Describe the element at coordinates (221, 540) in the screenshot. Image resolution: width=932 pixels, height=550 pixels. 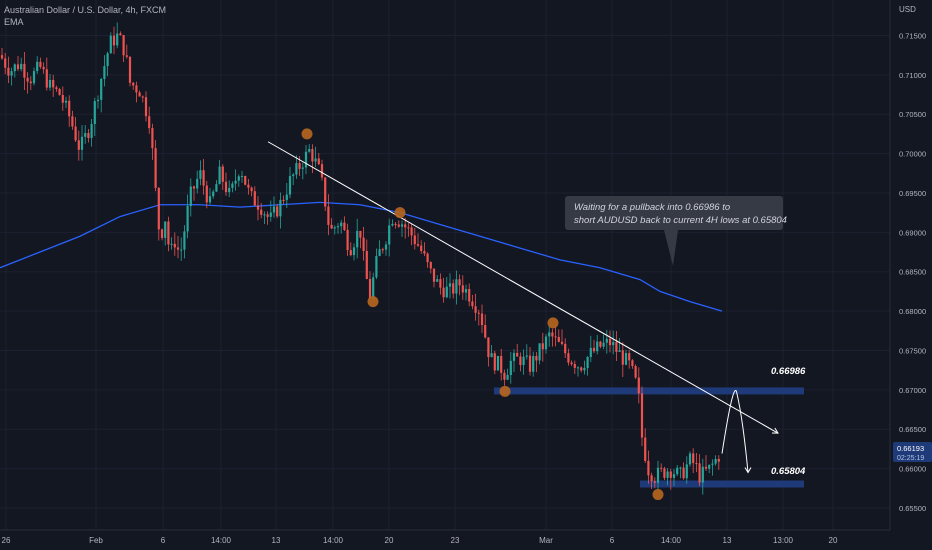
I see `time-tick-label: 14:00` at that location.